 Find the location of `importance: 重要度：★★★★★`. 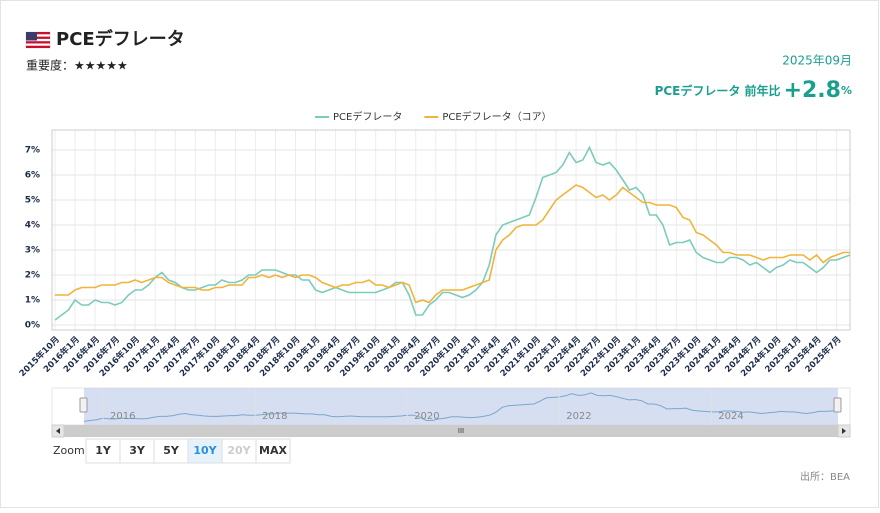

importance: 重要度：★★★★★ is located at coordinates (77, 65).